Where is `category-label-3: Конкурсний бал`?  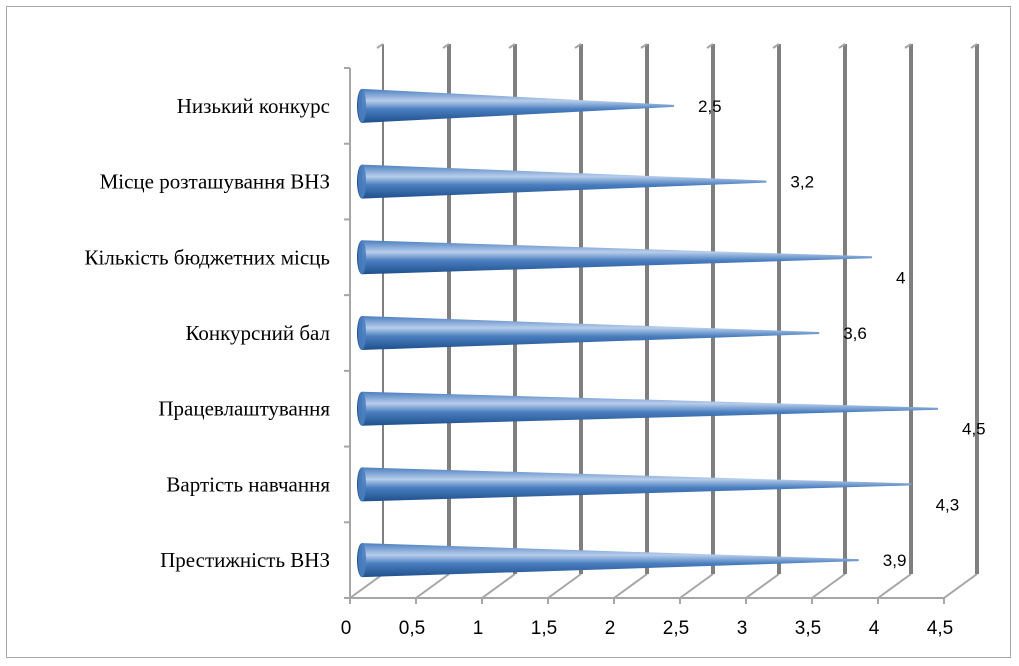
category-label-3: Конкурсний бал is located at coordinates (257, 333).